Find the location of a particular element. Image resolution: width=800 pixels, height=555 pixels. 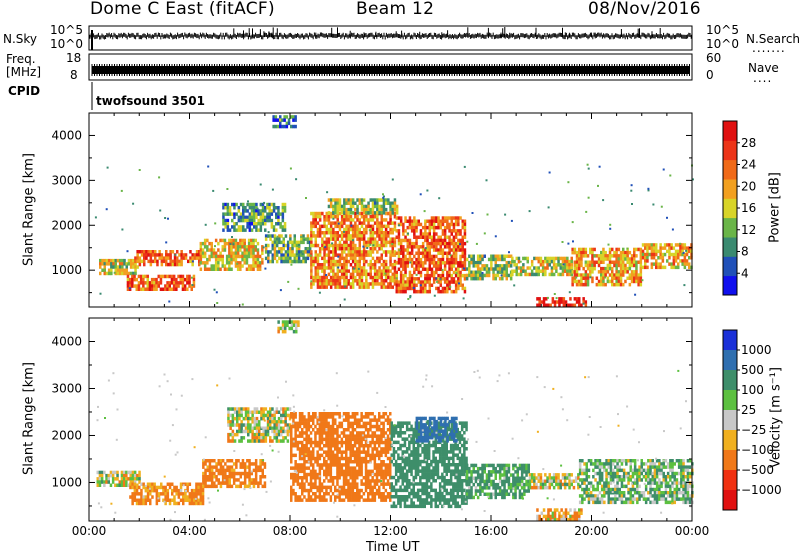

power-colorbar-label: 4 is located at coordinates (745, 273).